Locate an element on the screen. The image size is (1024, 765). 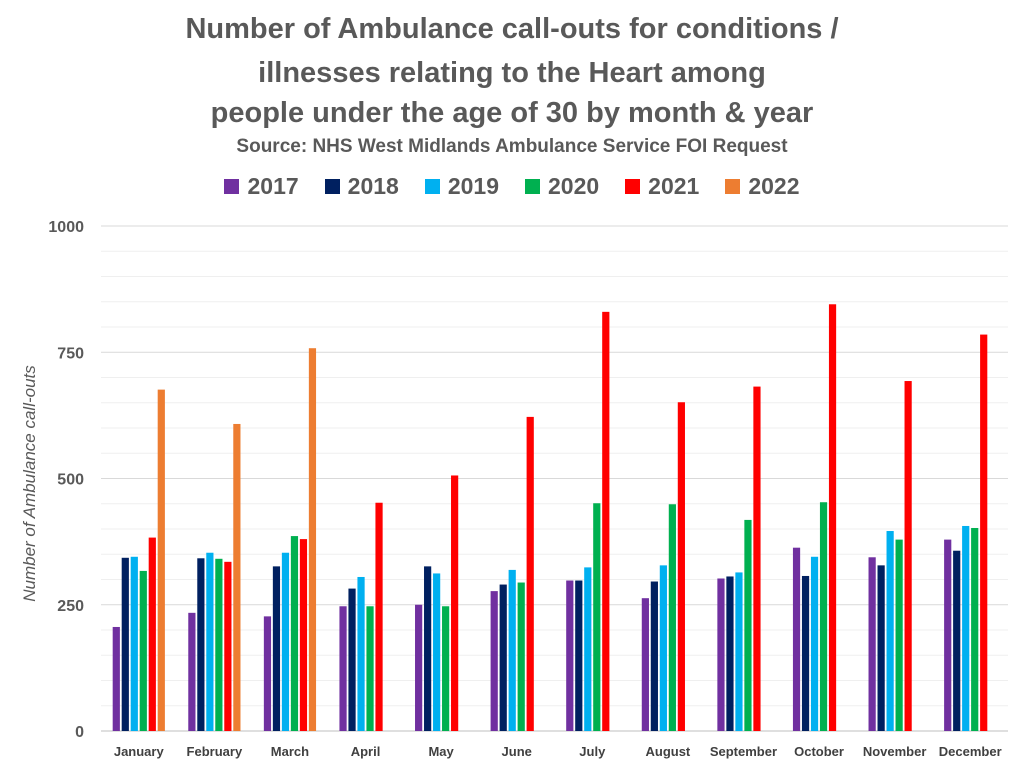
bar-2019-may is located at coordinates (437, 652).